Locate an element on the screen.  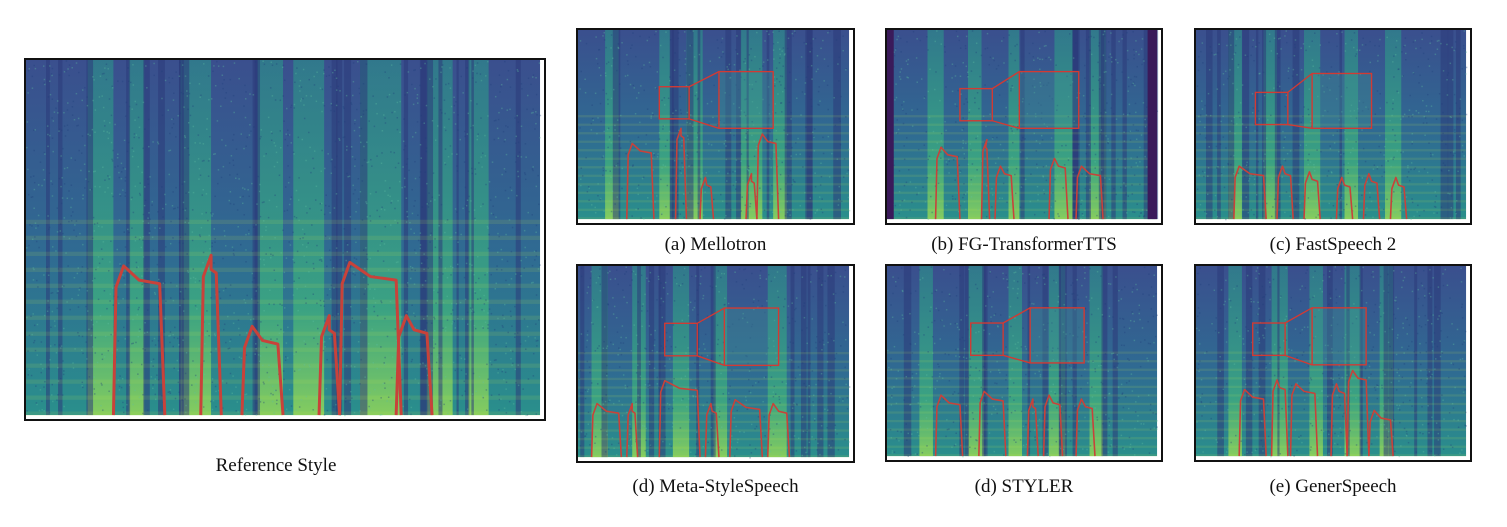
panel-generspeech is located at coordinates (1333, 363).